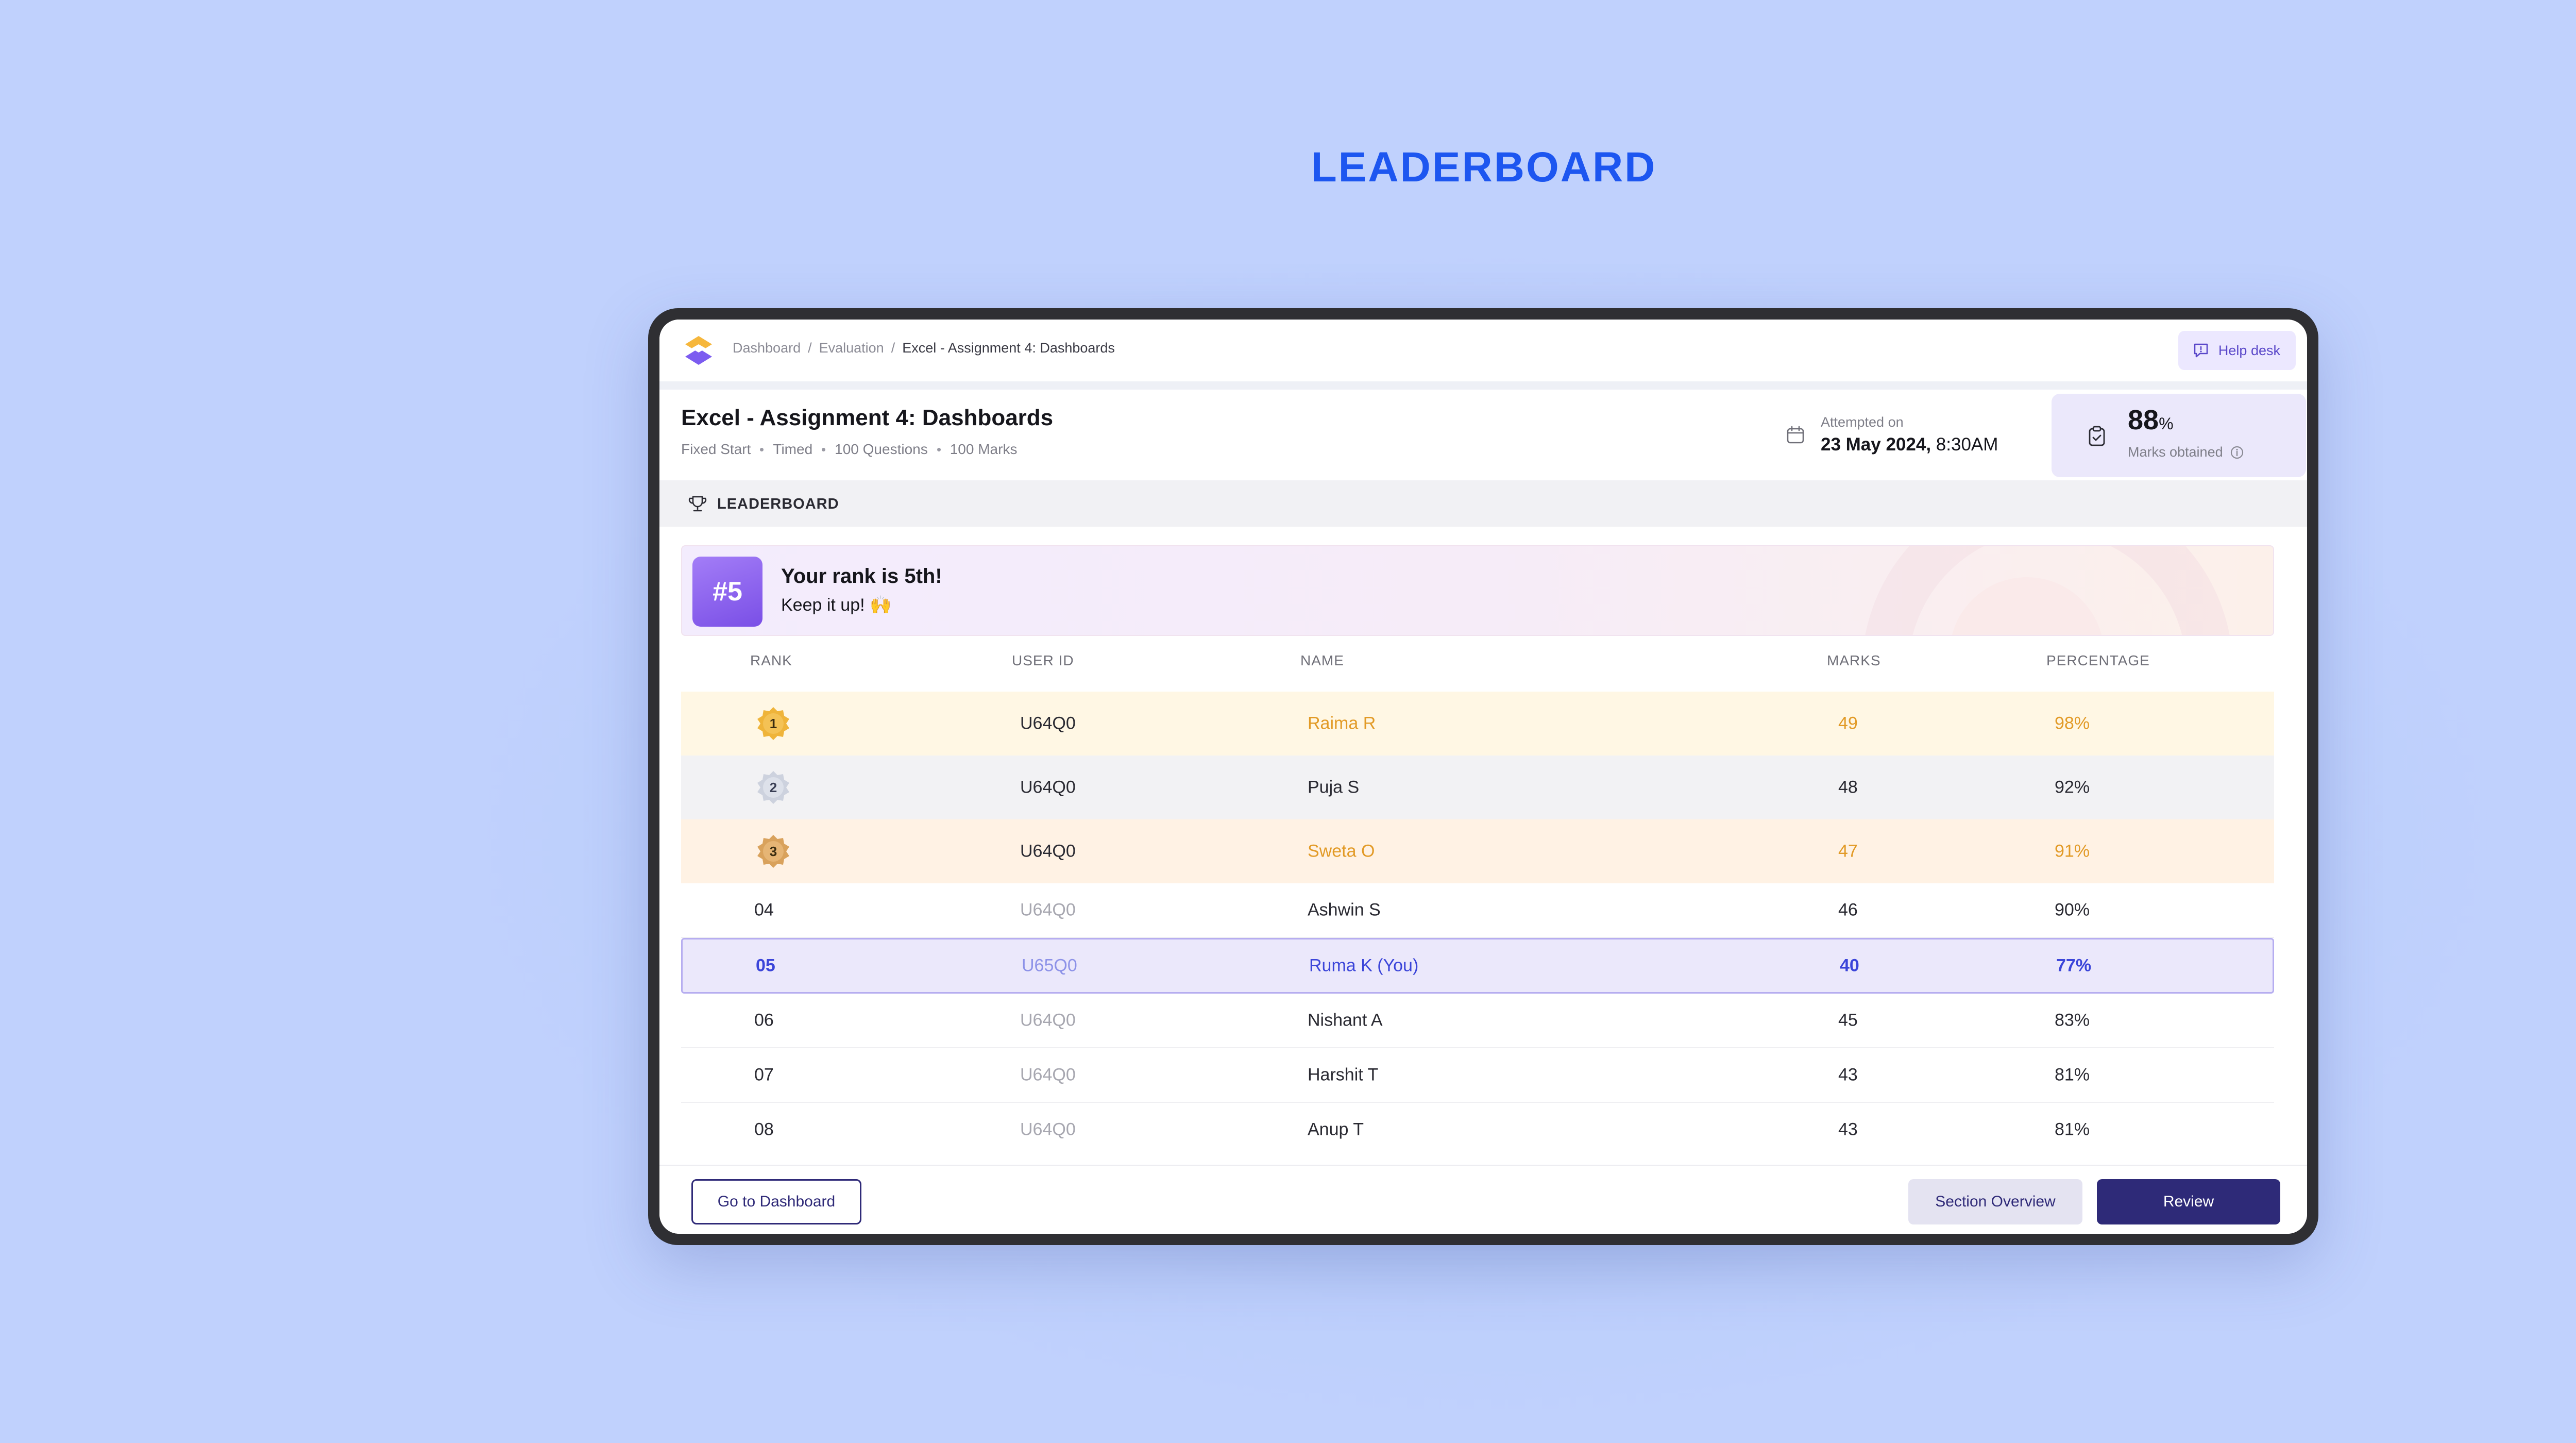 This screenshot has width=2576, height=1443. What do you see at coordinates (771, 660) in the screenshot?
I see `col-rank: RANK` at bounding box center [771, 660].